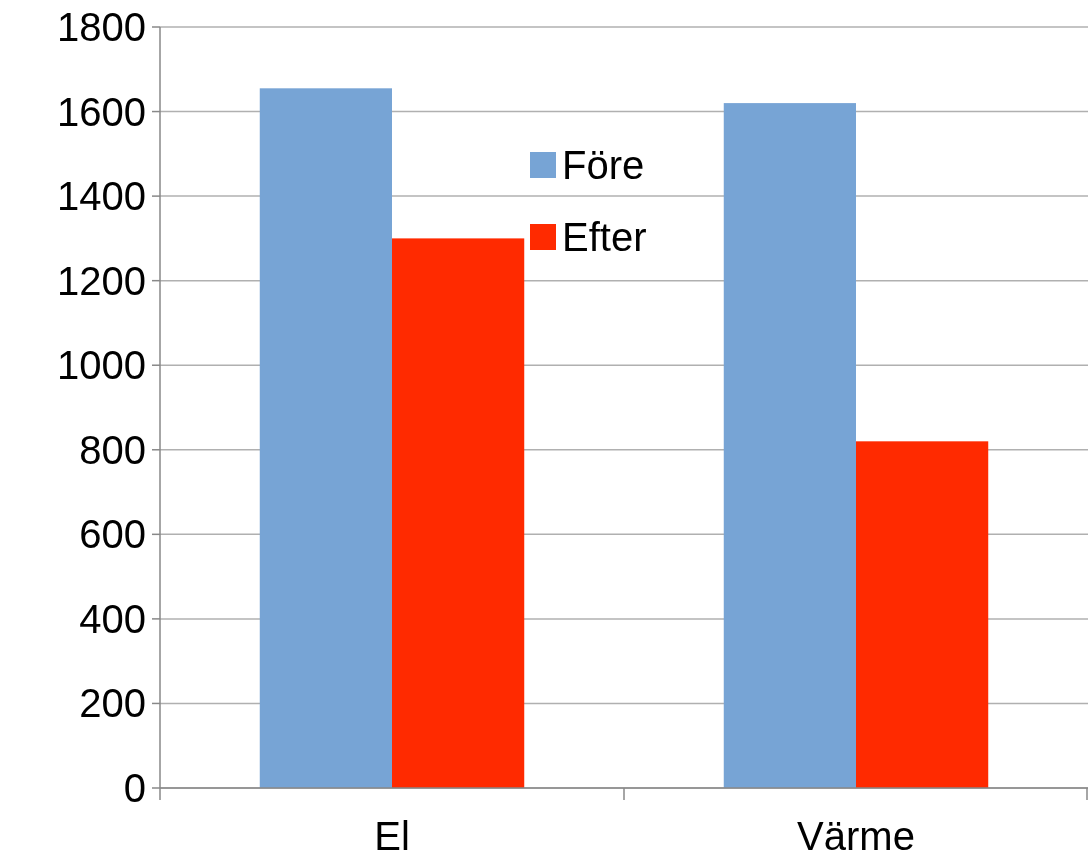 The height and width of the screenshot is (867, 1092). Describe the element at coordinates (112, 703) in the screenshot. I see `y-tick-label: 200` at that location.